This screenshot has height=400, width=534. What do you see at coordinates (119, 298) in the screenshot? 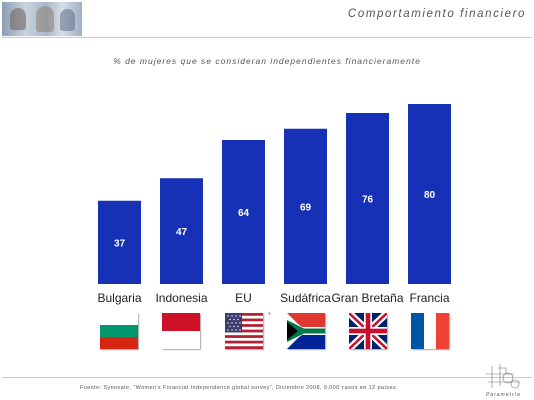
I see `category-label: Bulgaria` at bounding box center [119, 298].